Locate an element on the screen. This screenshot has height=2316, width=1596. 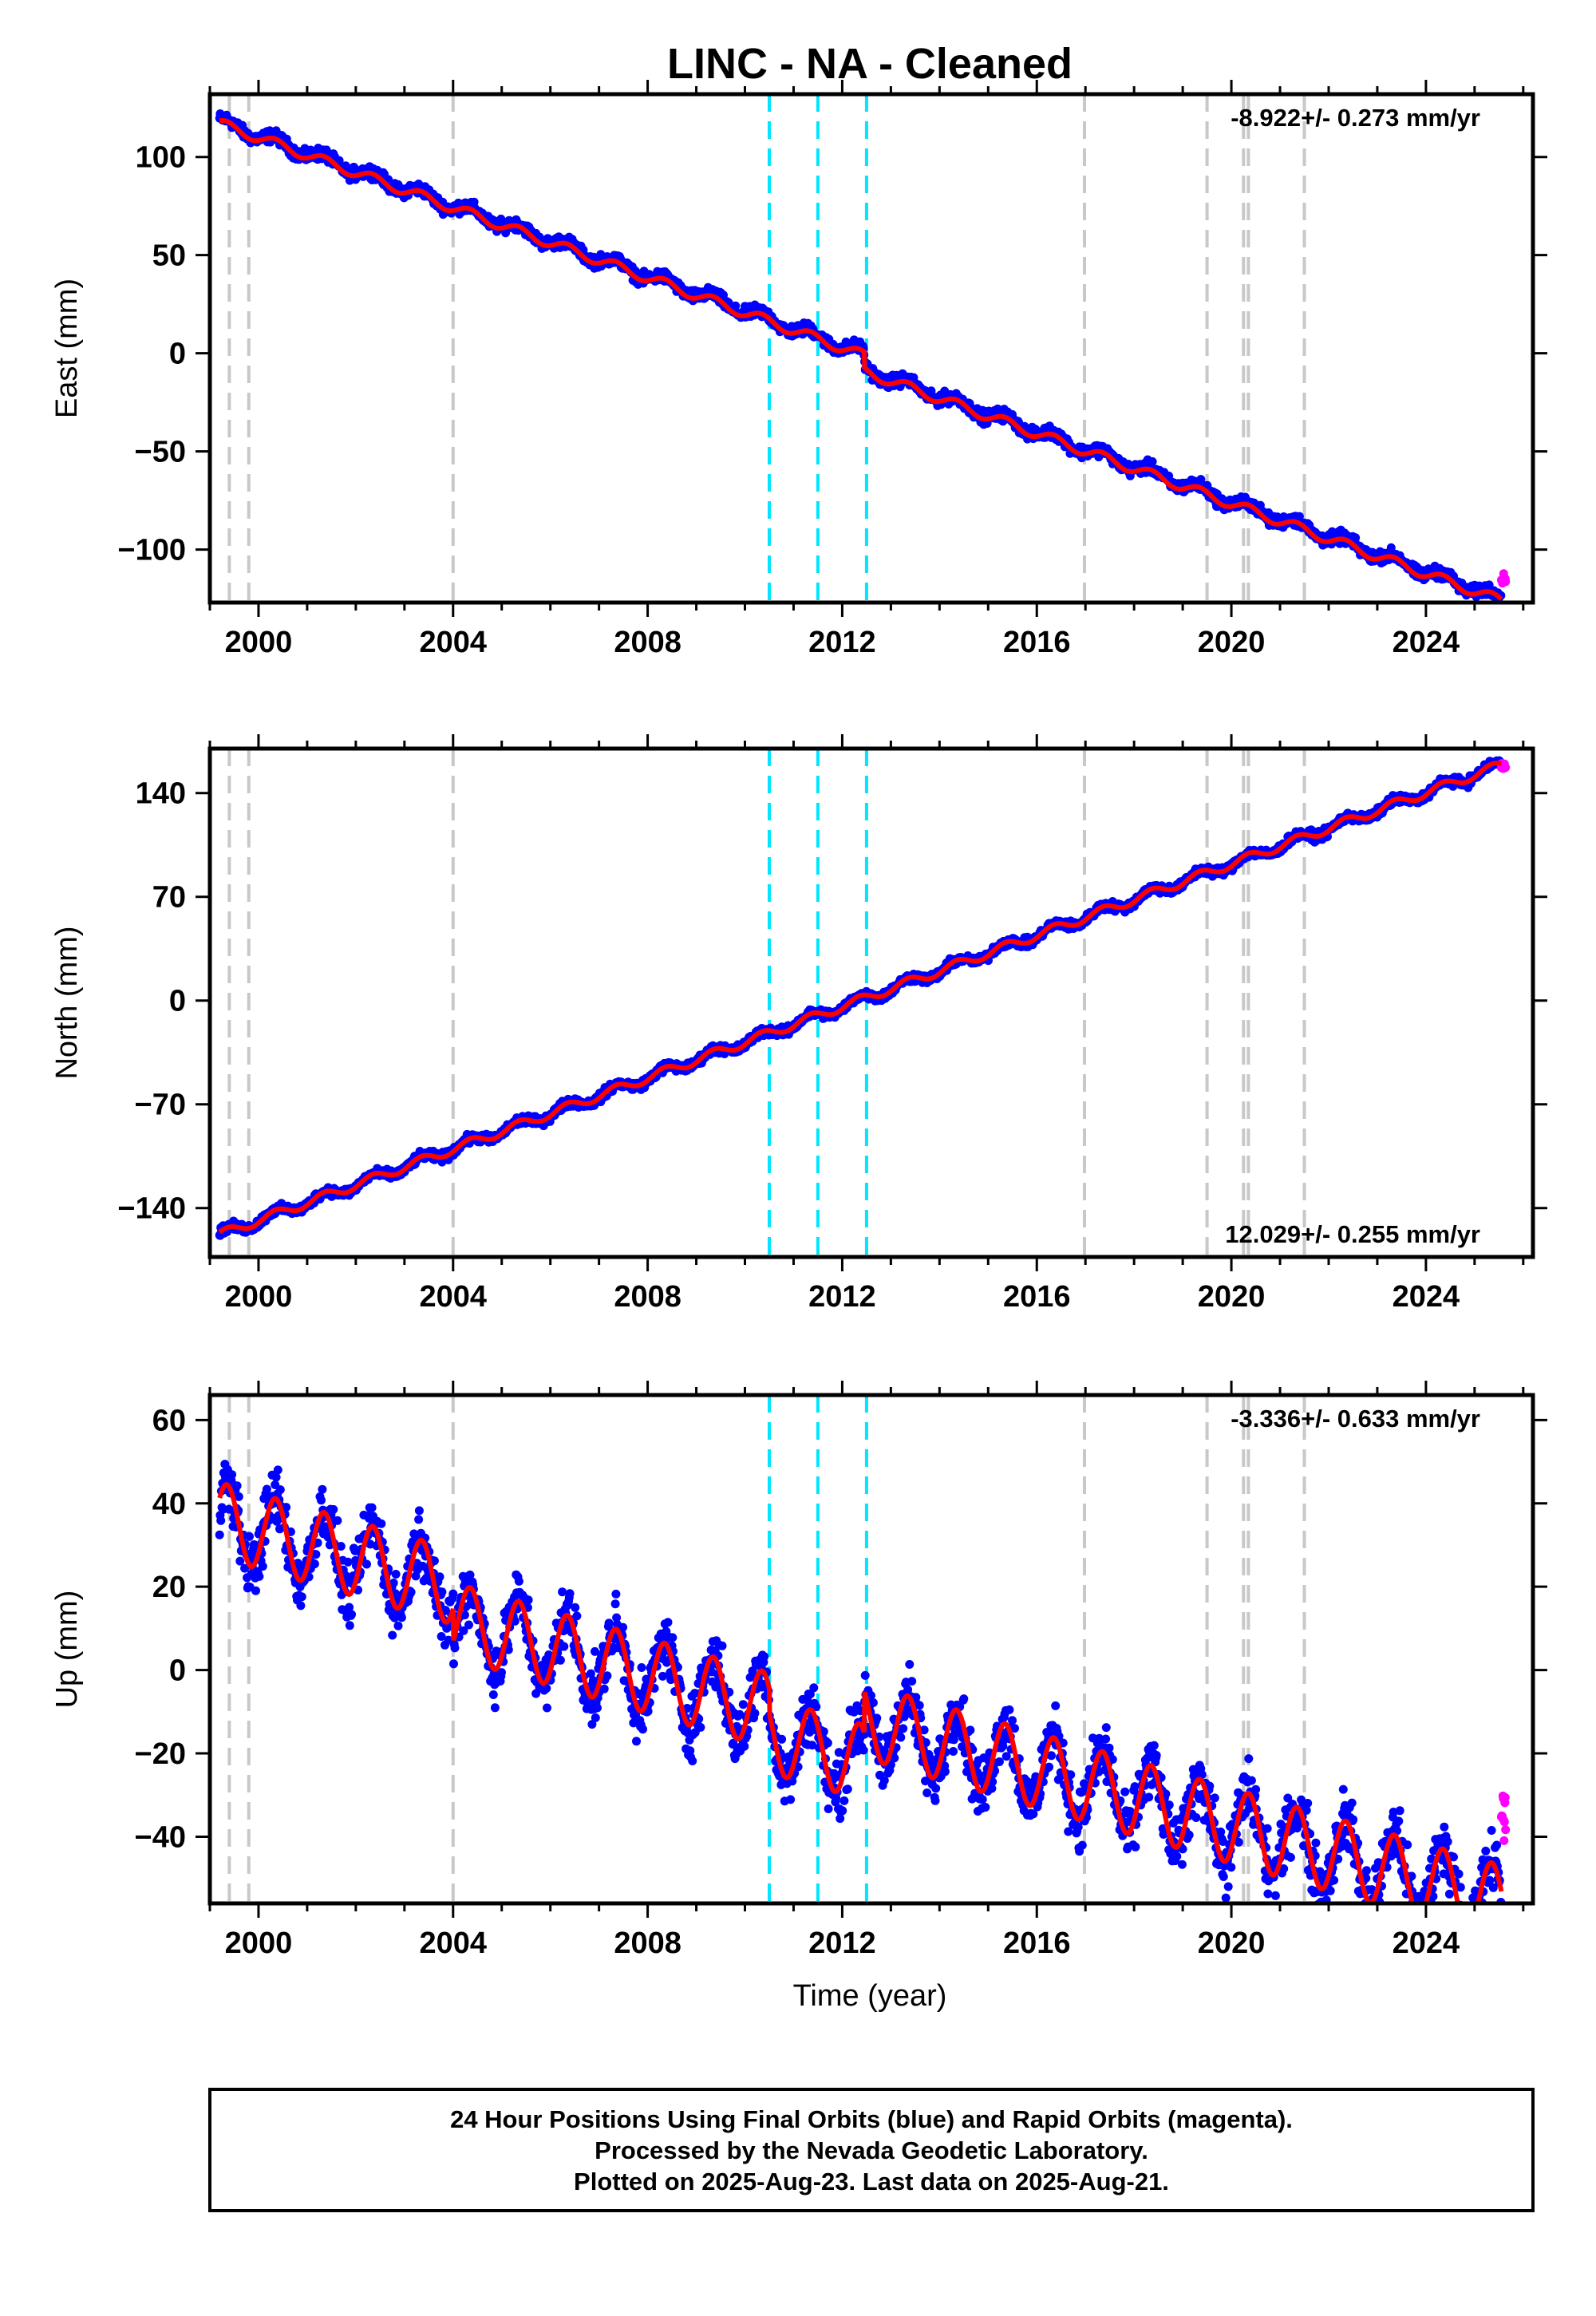
y-tick-label: −140 is located at coordinates (151, 1209).